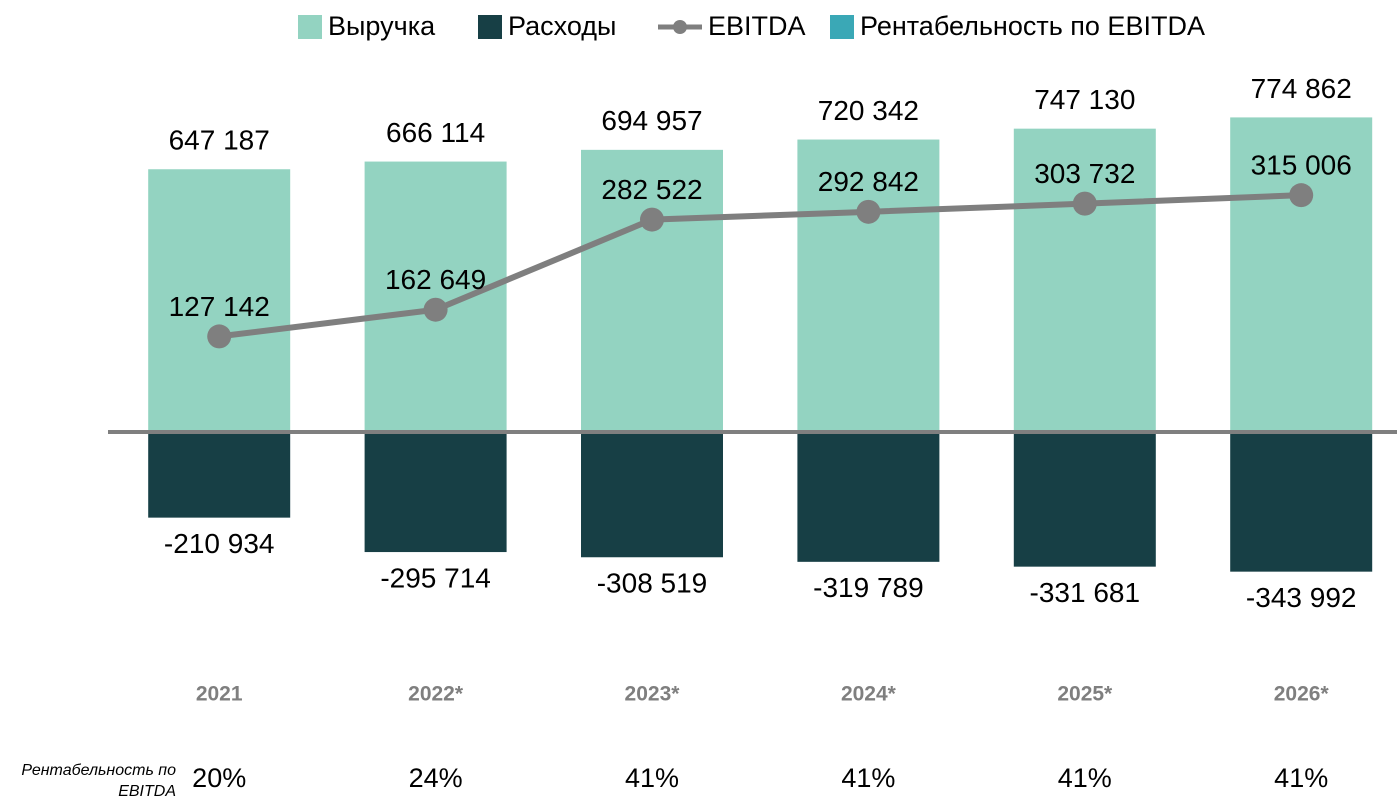 This screenshot has height=802, width=1397. Describe the element at coordinates (1085, 694) in the screenshot. I see `x-tick-label: 2025*` at that location.